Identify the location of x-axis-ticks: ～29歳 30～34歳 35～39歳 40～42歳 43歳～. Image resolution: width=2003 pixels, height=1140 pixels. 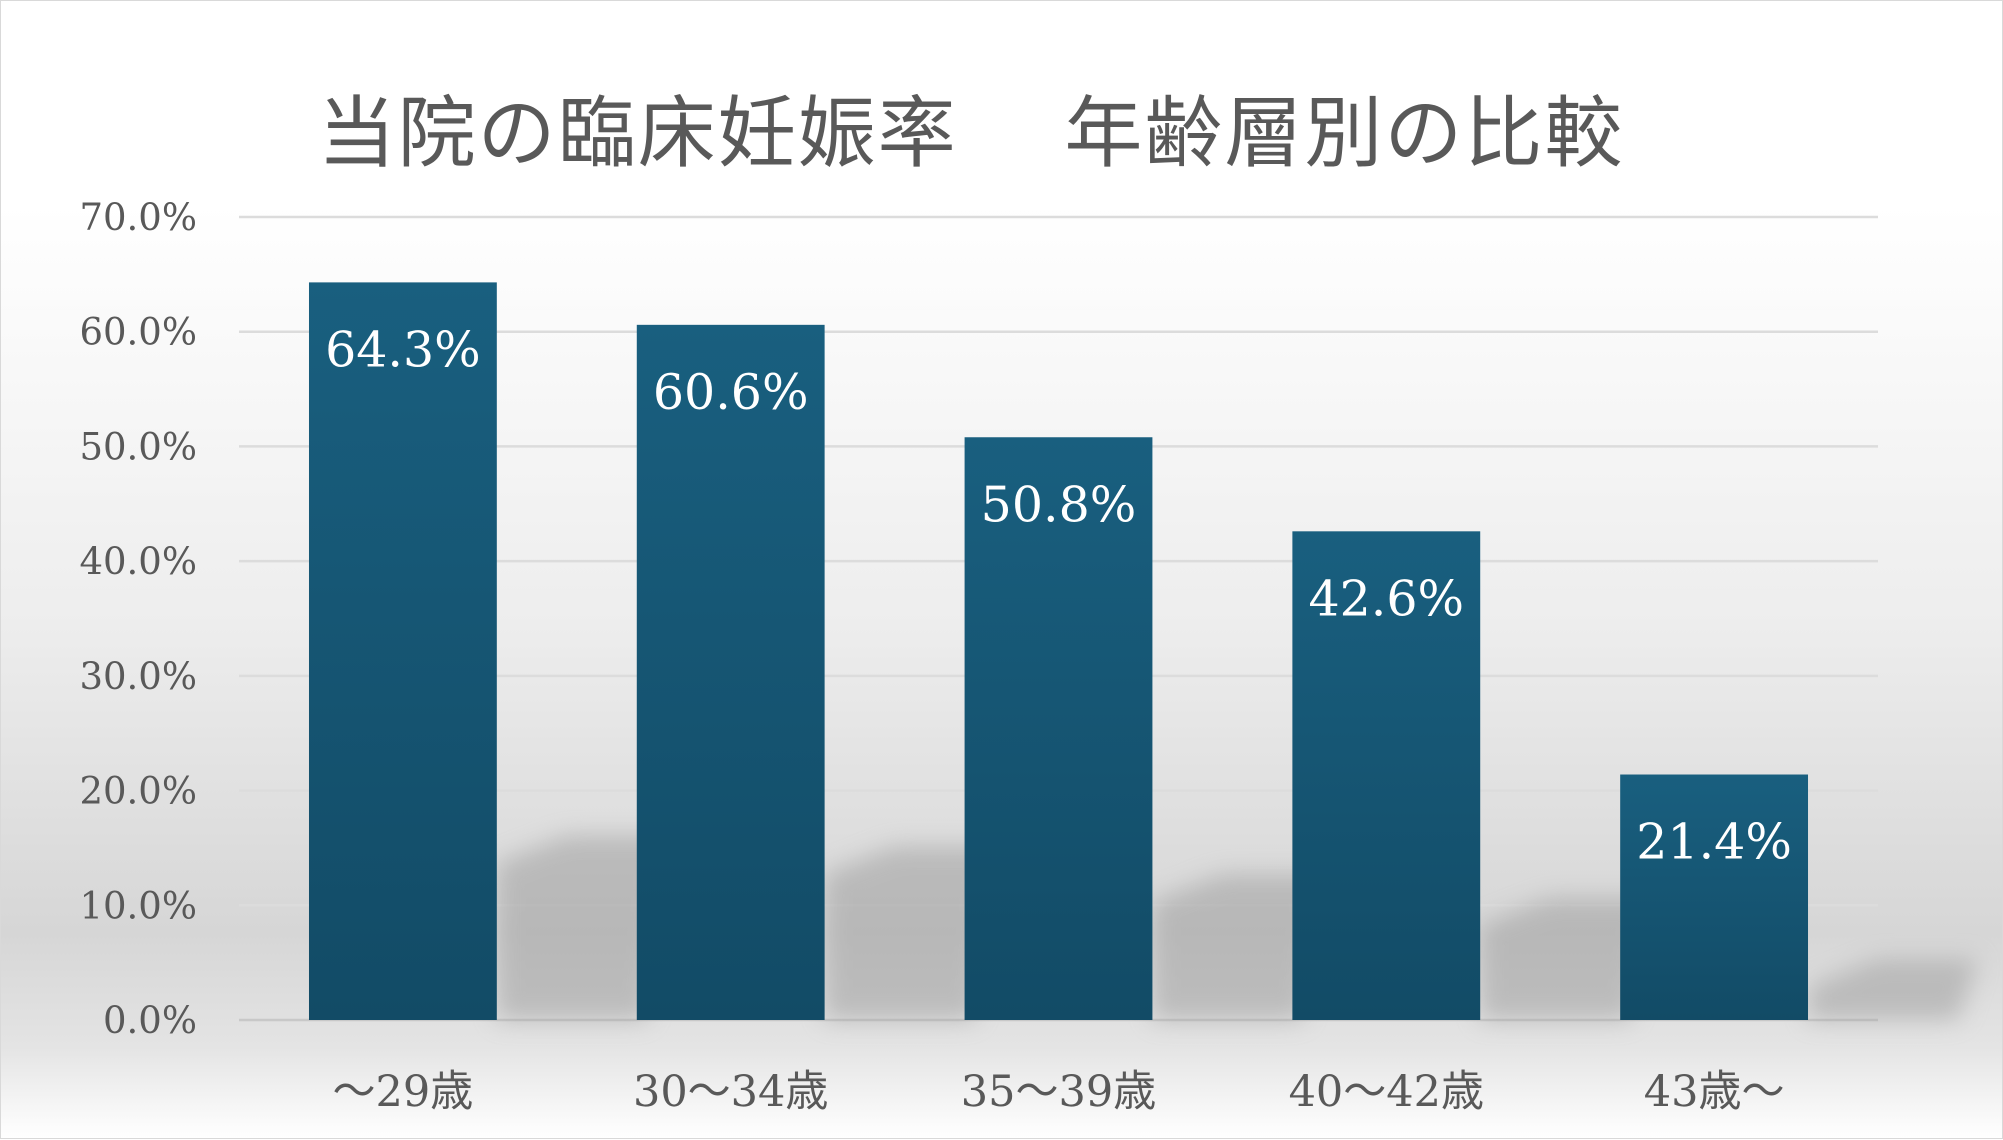
(1059, 1092).